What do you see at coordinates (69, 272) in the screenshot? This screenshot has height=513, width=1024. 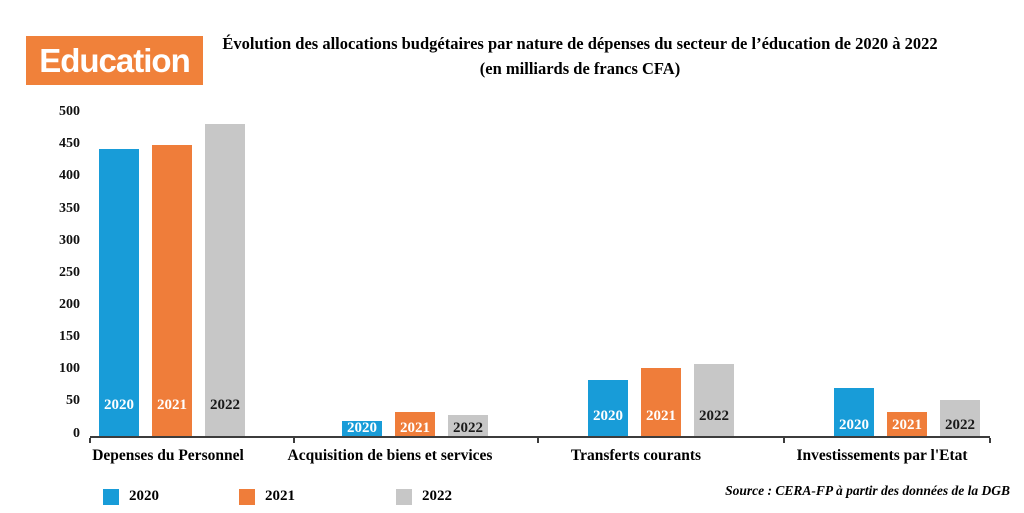 I see `y-axis-tick-label: 250` at bounding box center [69, 272].